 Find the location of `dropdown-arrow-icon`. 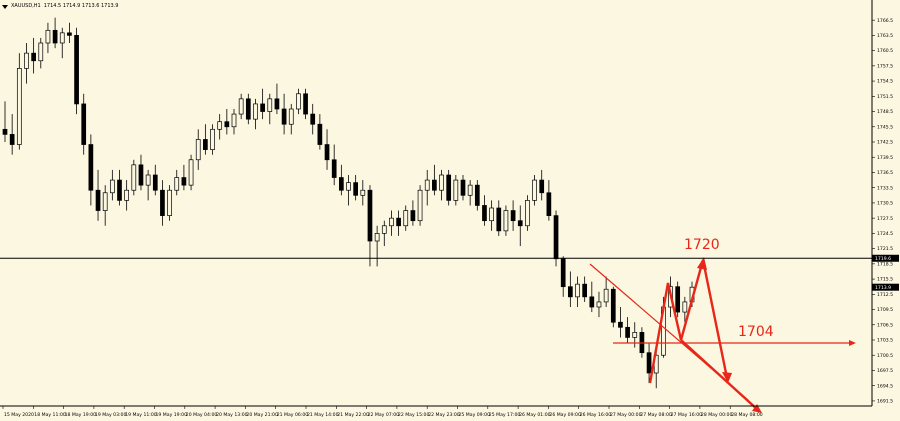

dropdown-arrow-icon is located at coordinates (5, 6).